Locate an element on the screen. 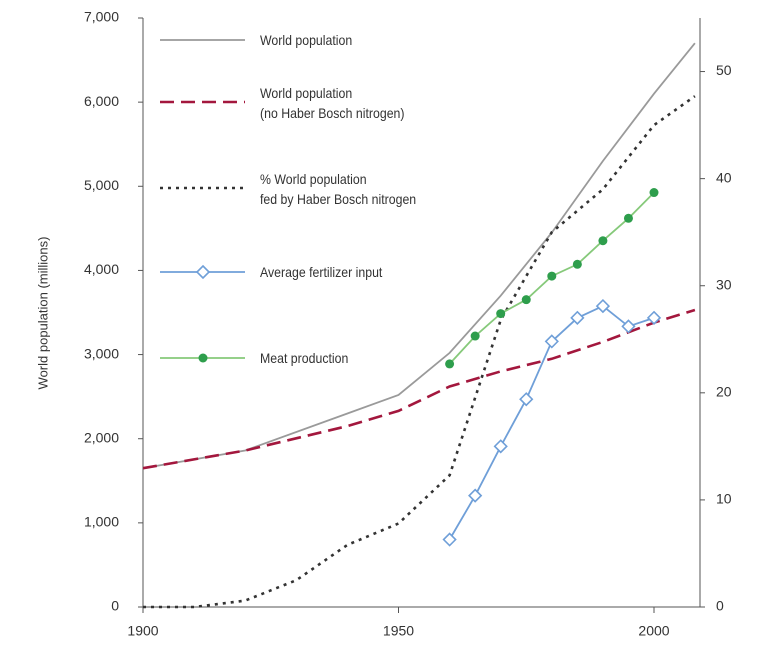 This screenshot has height=653, width=770. x-tick-label: 2000 is located at coordinates (653, 631).